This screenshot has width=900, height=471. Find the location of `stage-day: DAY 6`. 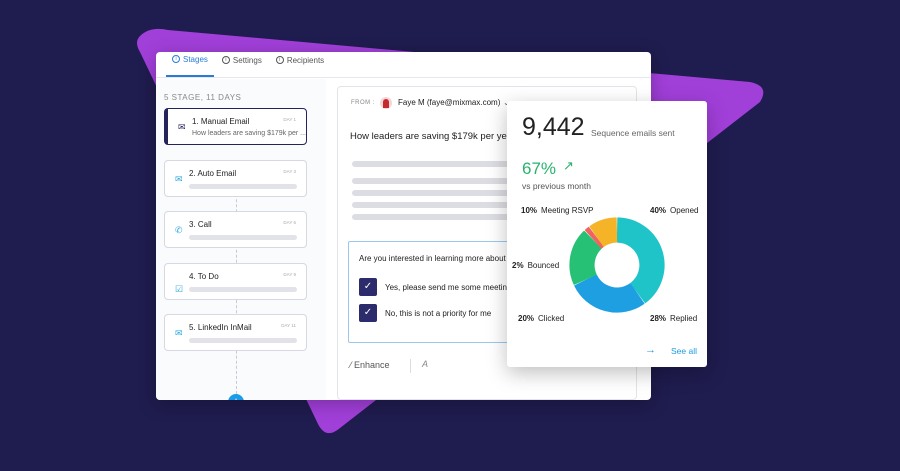

stage-day: DAY 6 is located at coordinates (289, 222).